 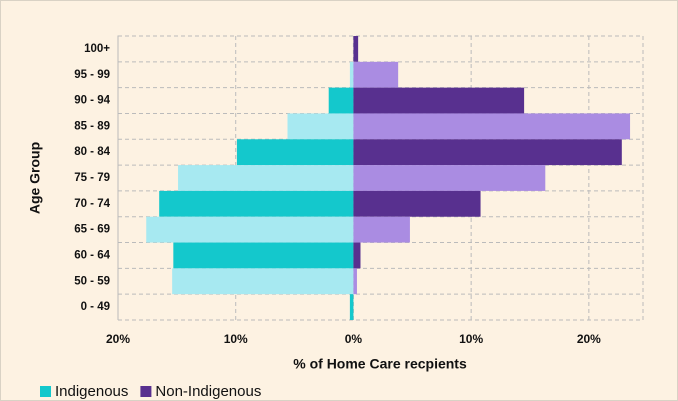 I want to click on legend-label: Non-Indigenous, so click(x=208, y=391).